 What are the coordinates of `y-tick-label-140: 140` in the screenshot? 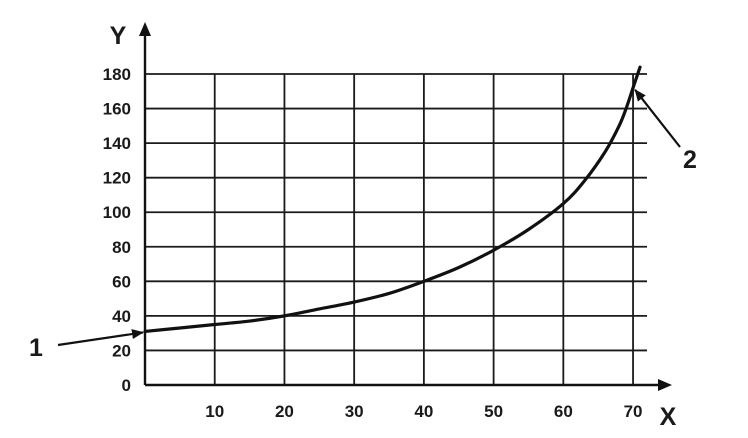 It's located at (117, 143).